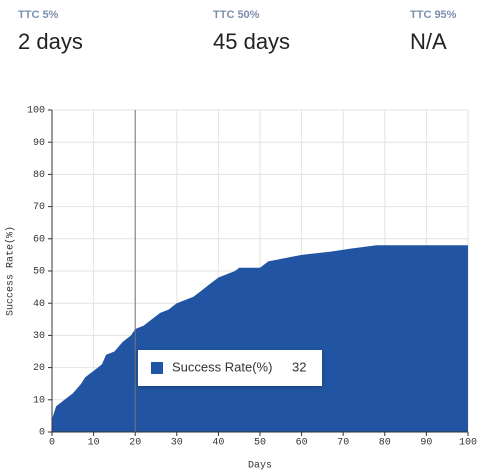 Image resolution: width=492 pixels, height=475 pixels. Describe the element at coordinates (42, 433) in the screenshot. I see `y-tick-label: 0` at that location.